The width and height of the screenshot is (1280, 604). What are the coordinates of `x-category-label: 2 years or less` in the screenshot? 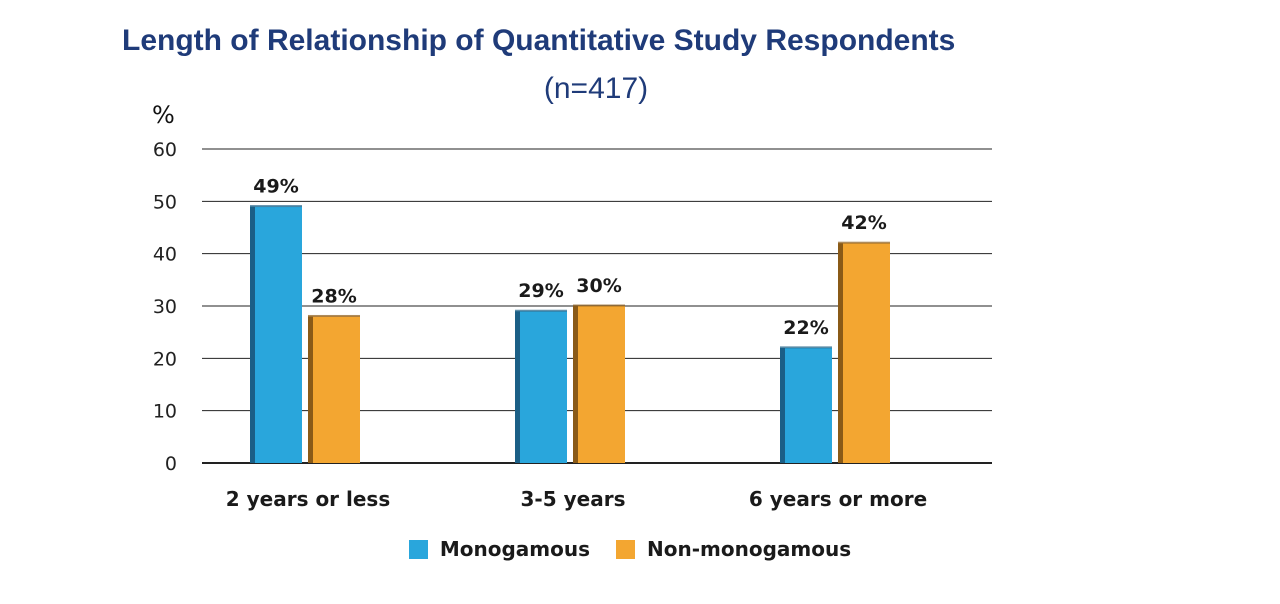 It's located at (308, 499).